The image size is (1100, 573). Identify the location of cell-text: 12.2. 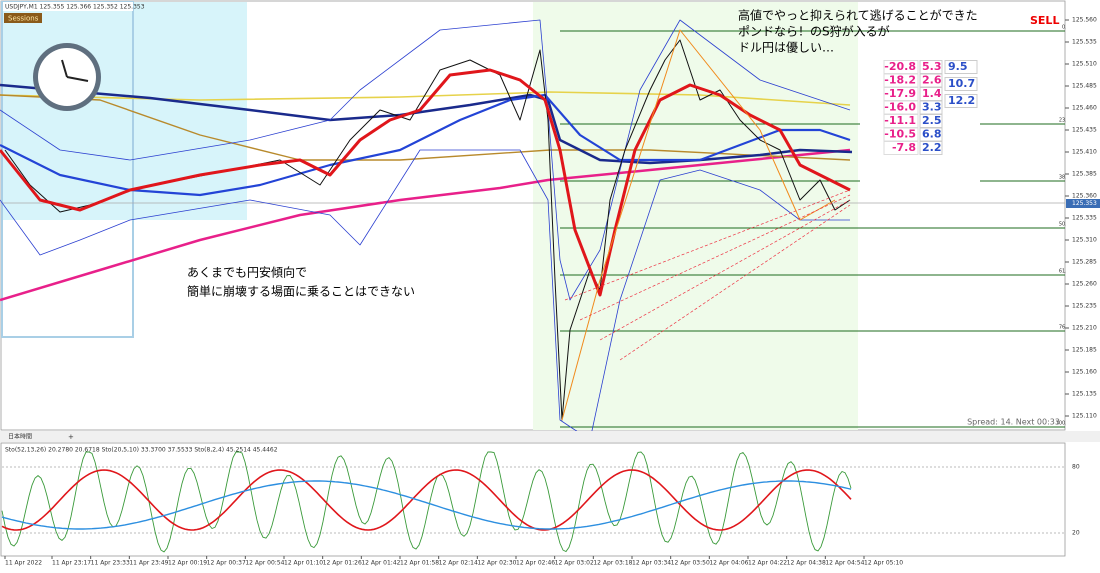
(961, 100).